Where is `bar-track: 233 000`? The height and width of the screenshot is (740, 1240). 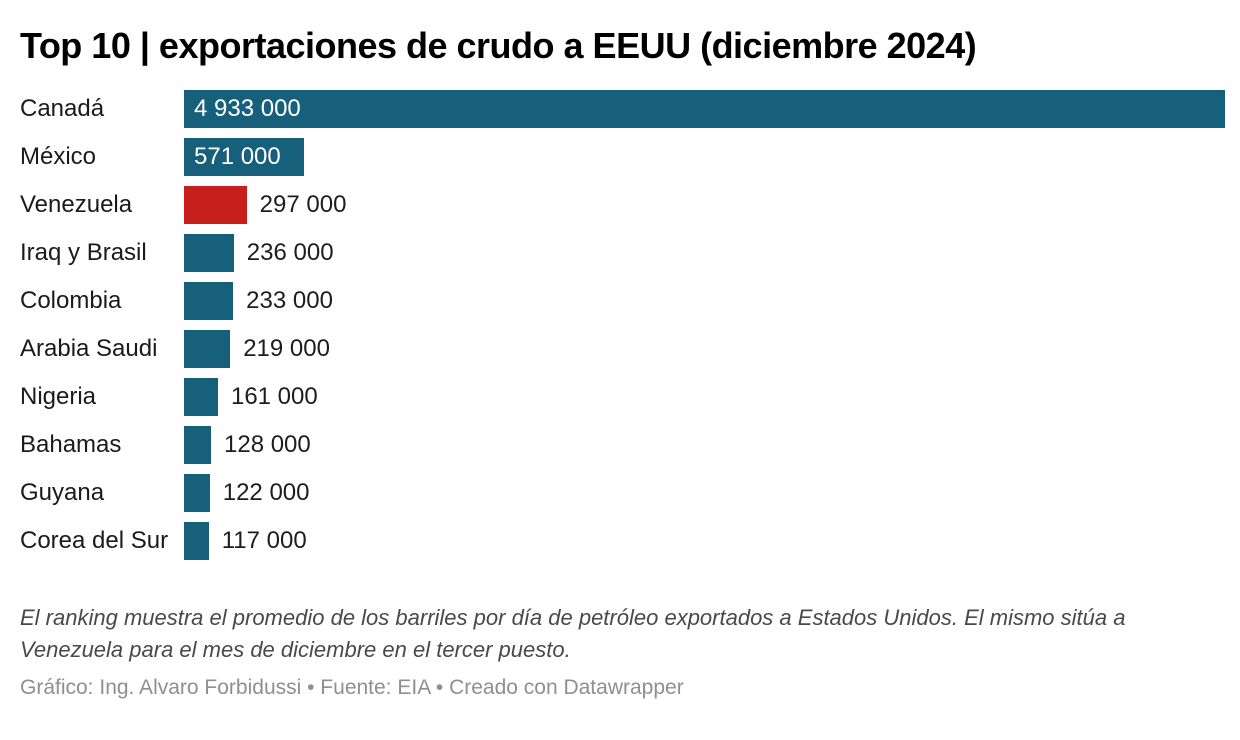
bar-track: 233 000 is located at coordinates (704, 300).